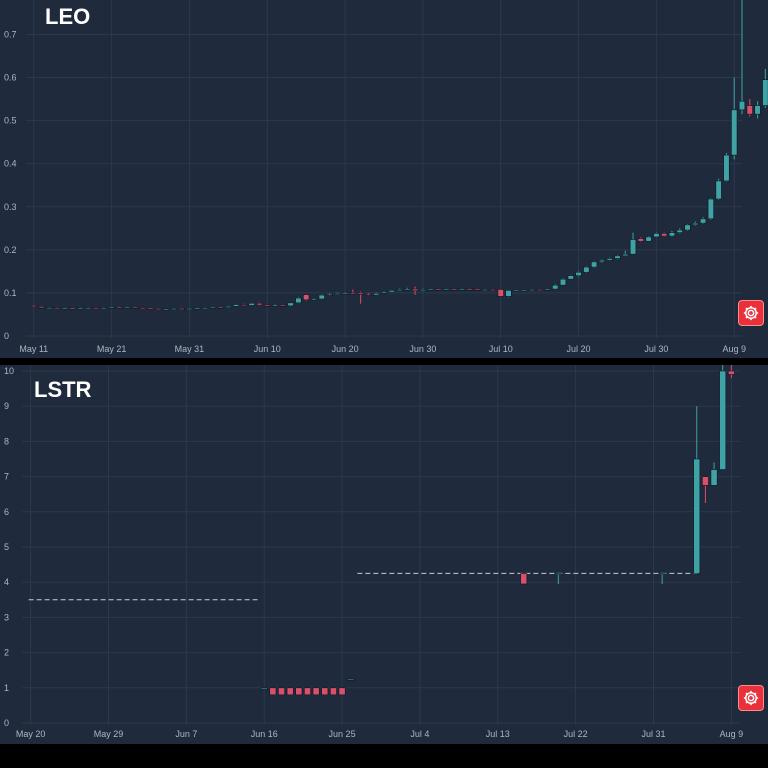 The height and width of the screenshot is (768, 768). What do you see at coordinates (576, 734) in the screenshot?
I see `x-tick-label: Jul 22` at bounding box center [576, 734].